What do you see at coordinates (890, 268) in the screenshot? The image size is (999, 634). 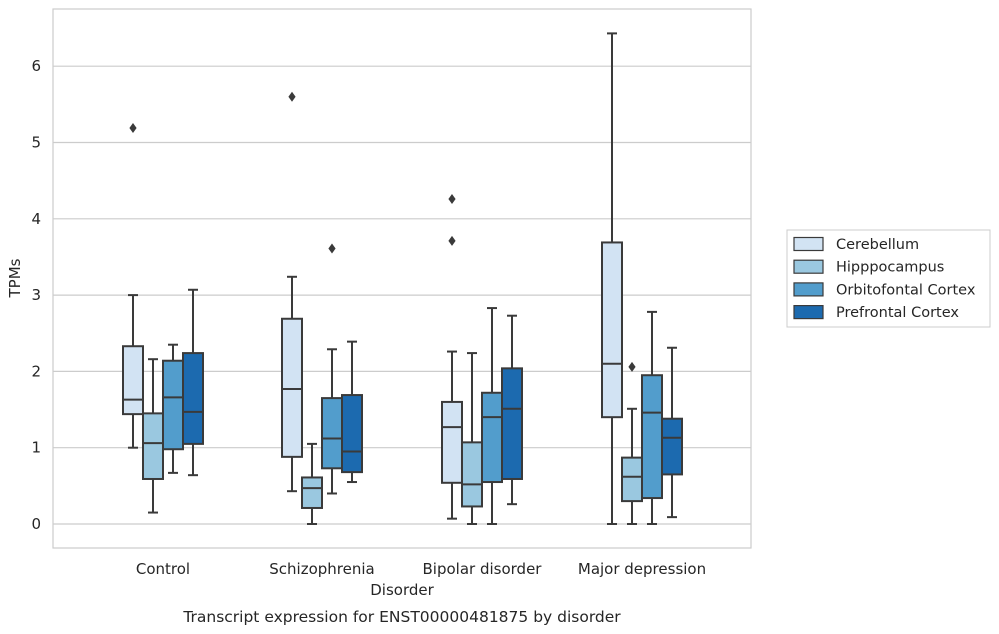 I see `legend-label: Hipppocampus` at bounding box center [890, 268].